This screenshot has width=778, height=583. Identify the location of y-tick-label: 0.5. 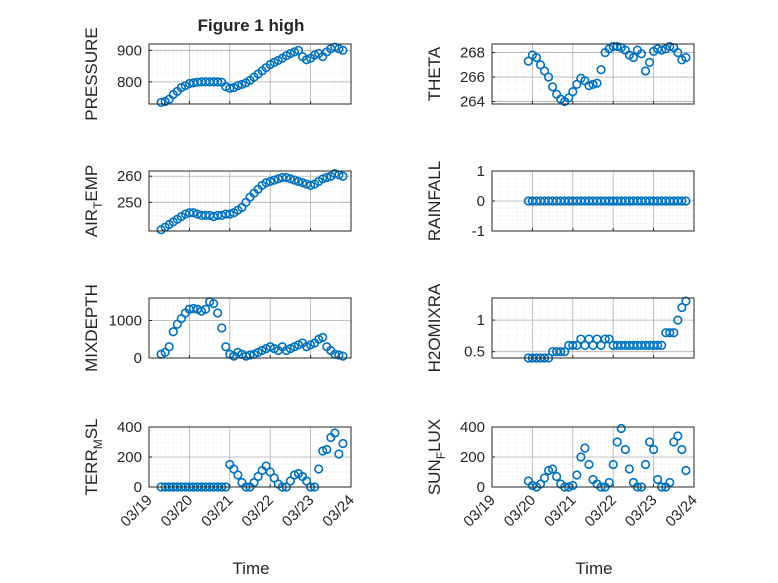
(474, 352).